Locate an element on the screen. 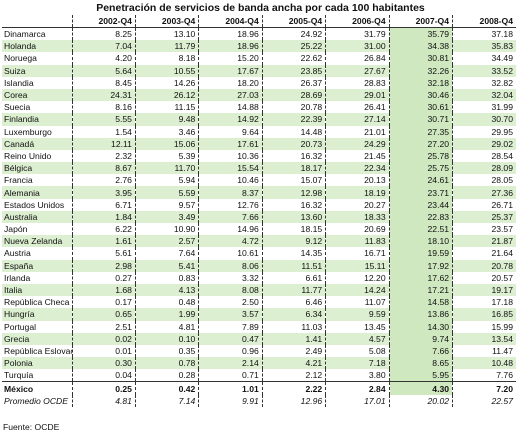  value-cell: 34.38 is located at coordinates (420, 46).